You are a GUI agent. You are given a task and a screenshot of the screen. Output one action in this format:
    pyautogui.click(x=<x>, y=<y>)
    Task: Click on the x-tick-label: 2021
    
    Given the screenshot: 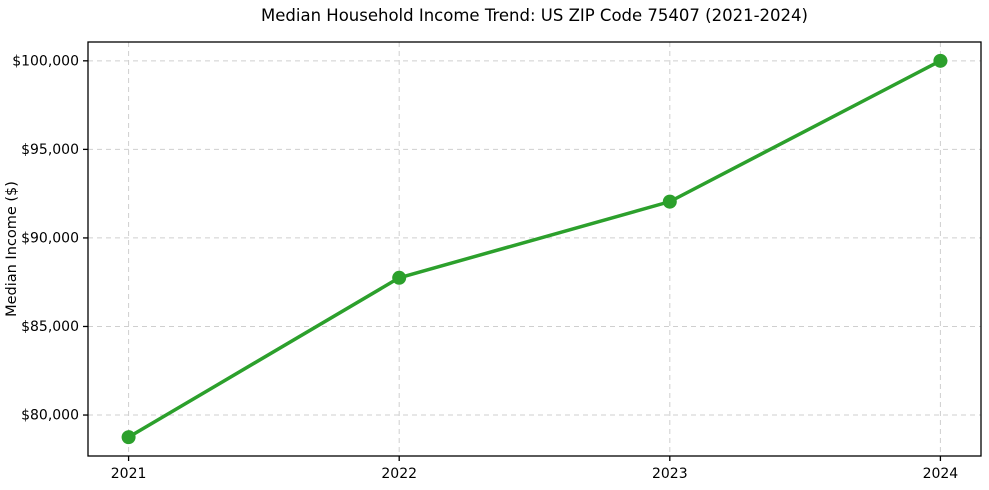 What is the action you would take?
    pyautogui.click(x=129, y=474)
    